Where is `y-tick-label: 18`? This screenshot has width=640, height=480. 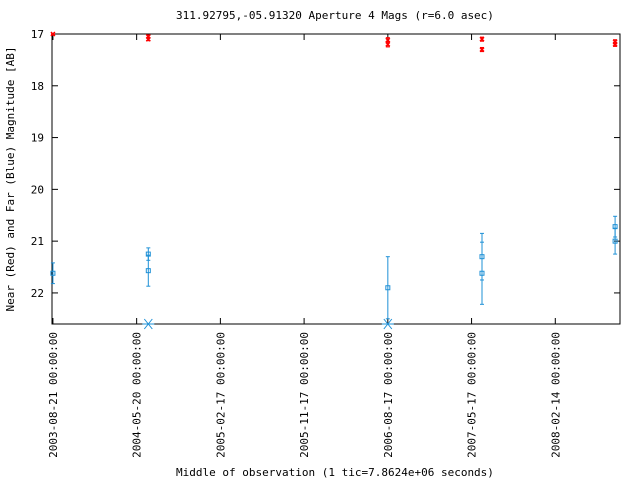
y-tick-label: 18 is located at coordinates (37, 86).